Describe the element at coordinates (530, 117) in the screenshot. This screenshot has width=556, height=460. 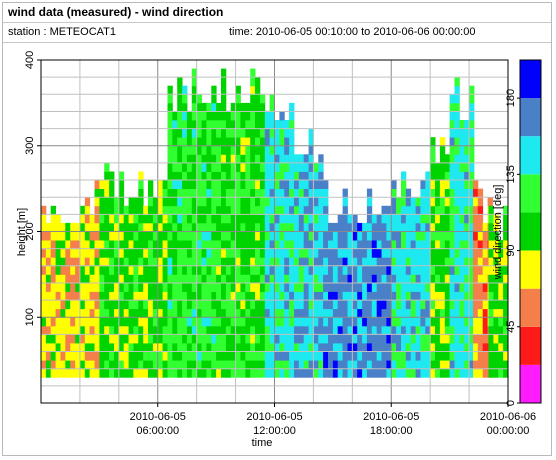
I see `colorbar-bin` at that location.